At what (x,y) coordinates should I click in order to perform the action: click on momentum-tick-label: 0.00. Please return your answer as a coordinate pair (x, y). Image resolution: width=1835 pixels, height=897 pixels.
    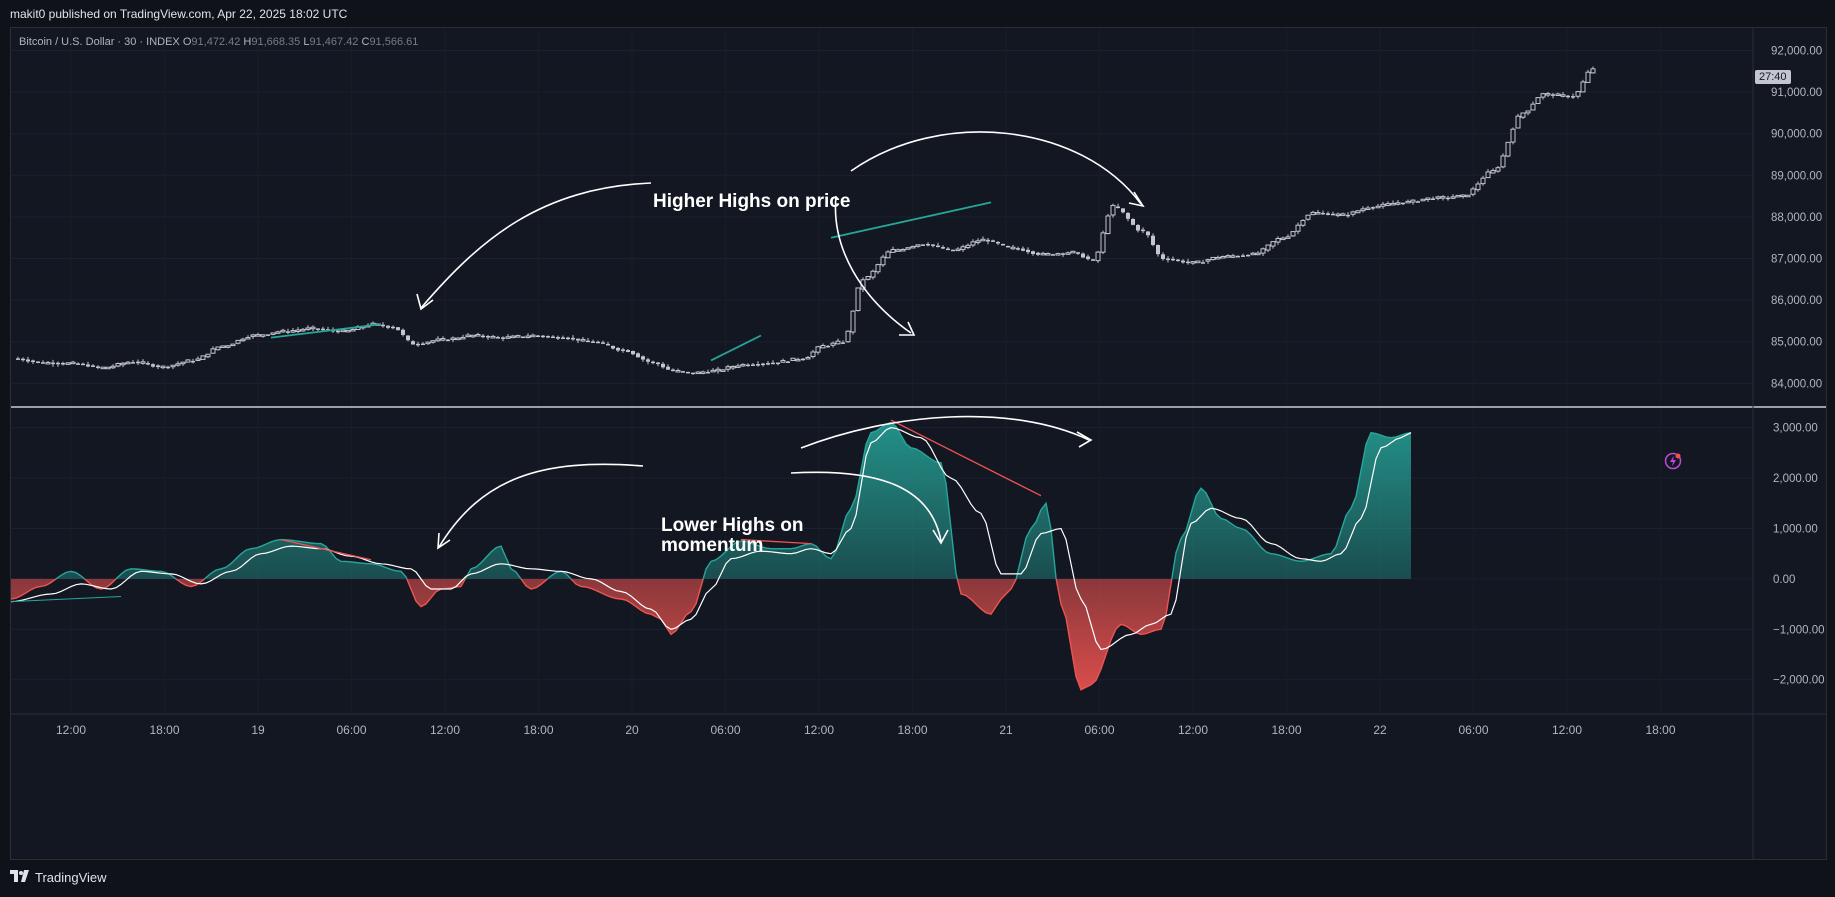
    Looking at the image, I should click on (1784, 580).